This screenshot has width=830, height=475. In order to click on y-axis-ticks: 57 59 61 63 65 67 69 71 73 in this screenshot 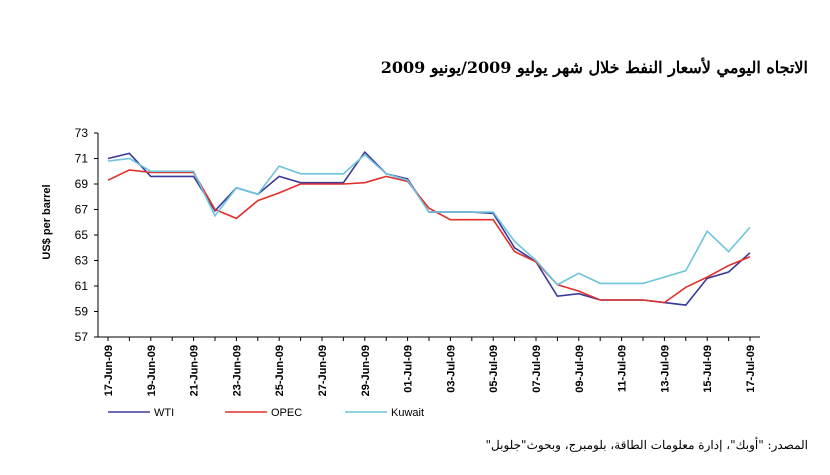, I will do `click(86, 235)`.